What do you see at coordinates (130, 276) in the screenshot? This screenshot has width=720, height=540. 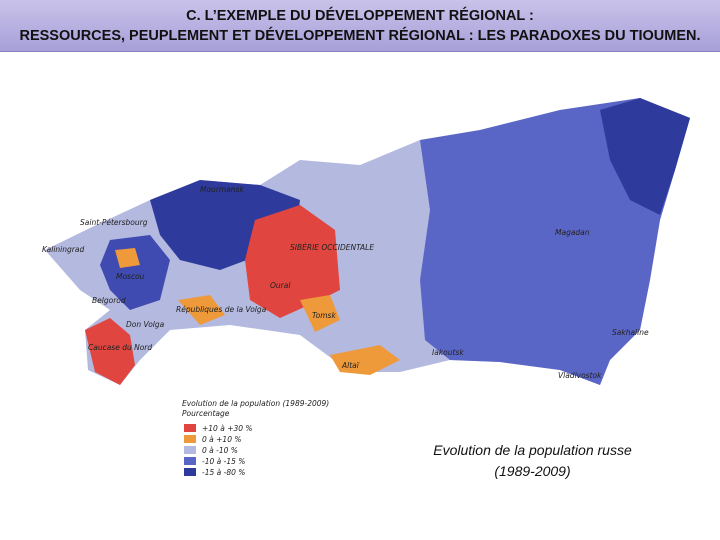 I see `map-label: Moscou` at bounding box center [130, 276].